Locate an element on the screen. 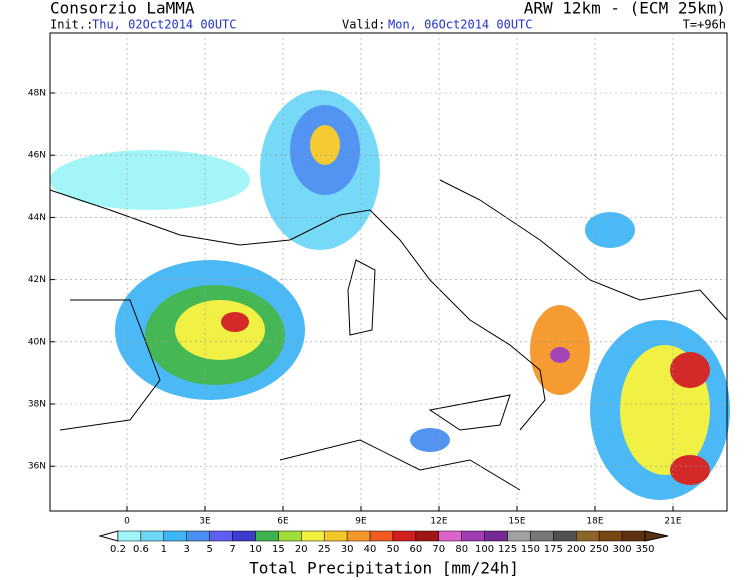 This screenshot has width=751, height=580. cb-under is located at coordinates (108, 536).